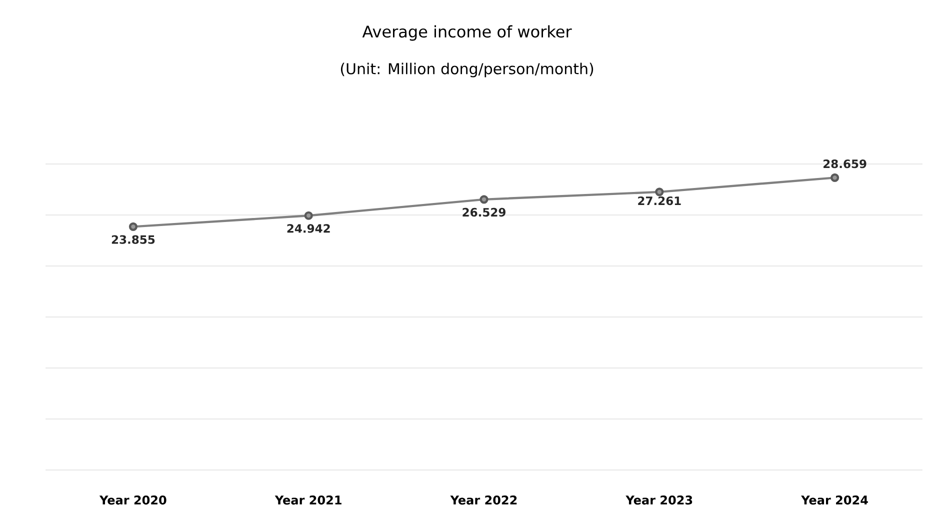 This screenshot has height=526, width=934. I want to click on x-tick-label: Year 2020, so click(132, 500).